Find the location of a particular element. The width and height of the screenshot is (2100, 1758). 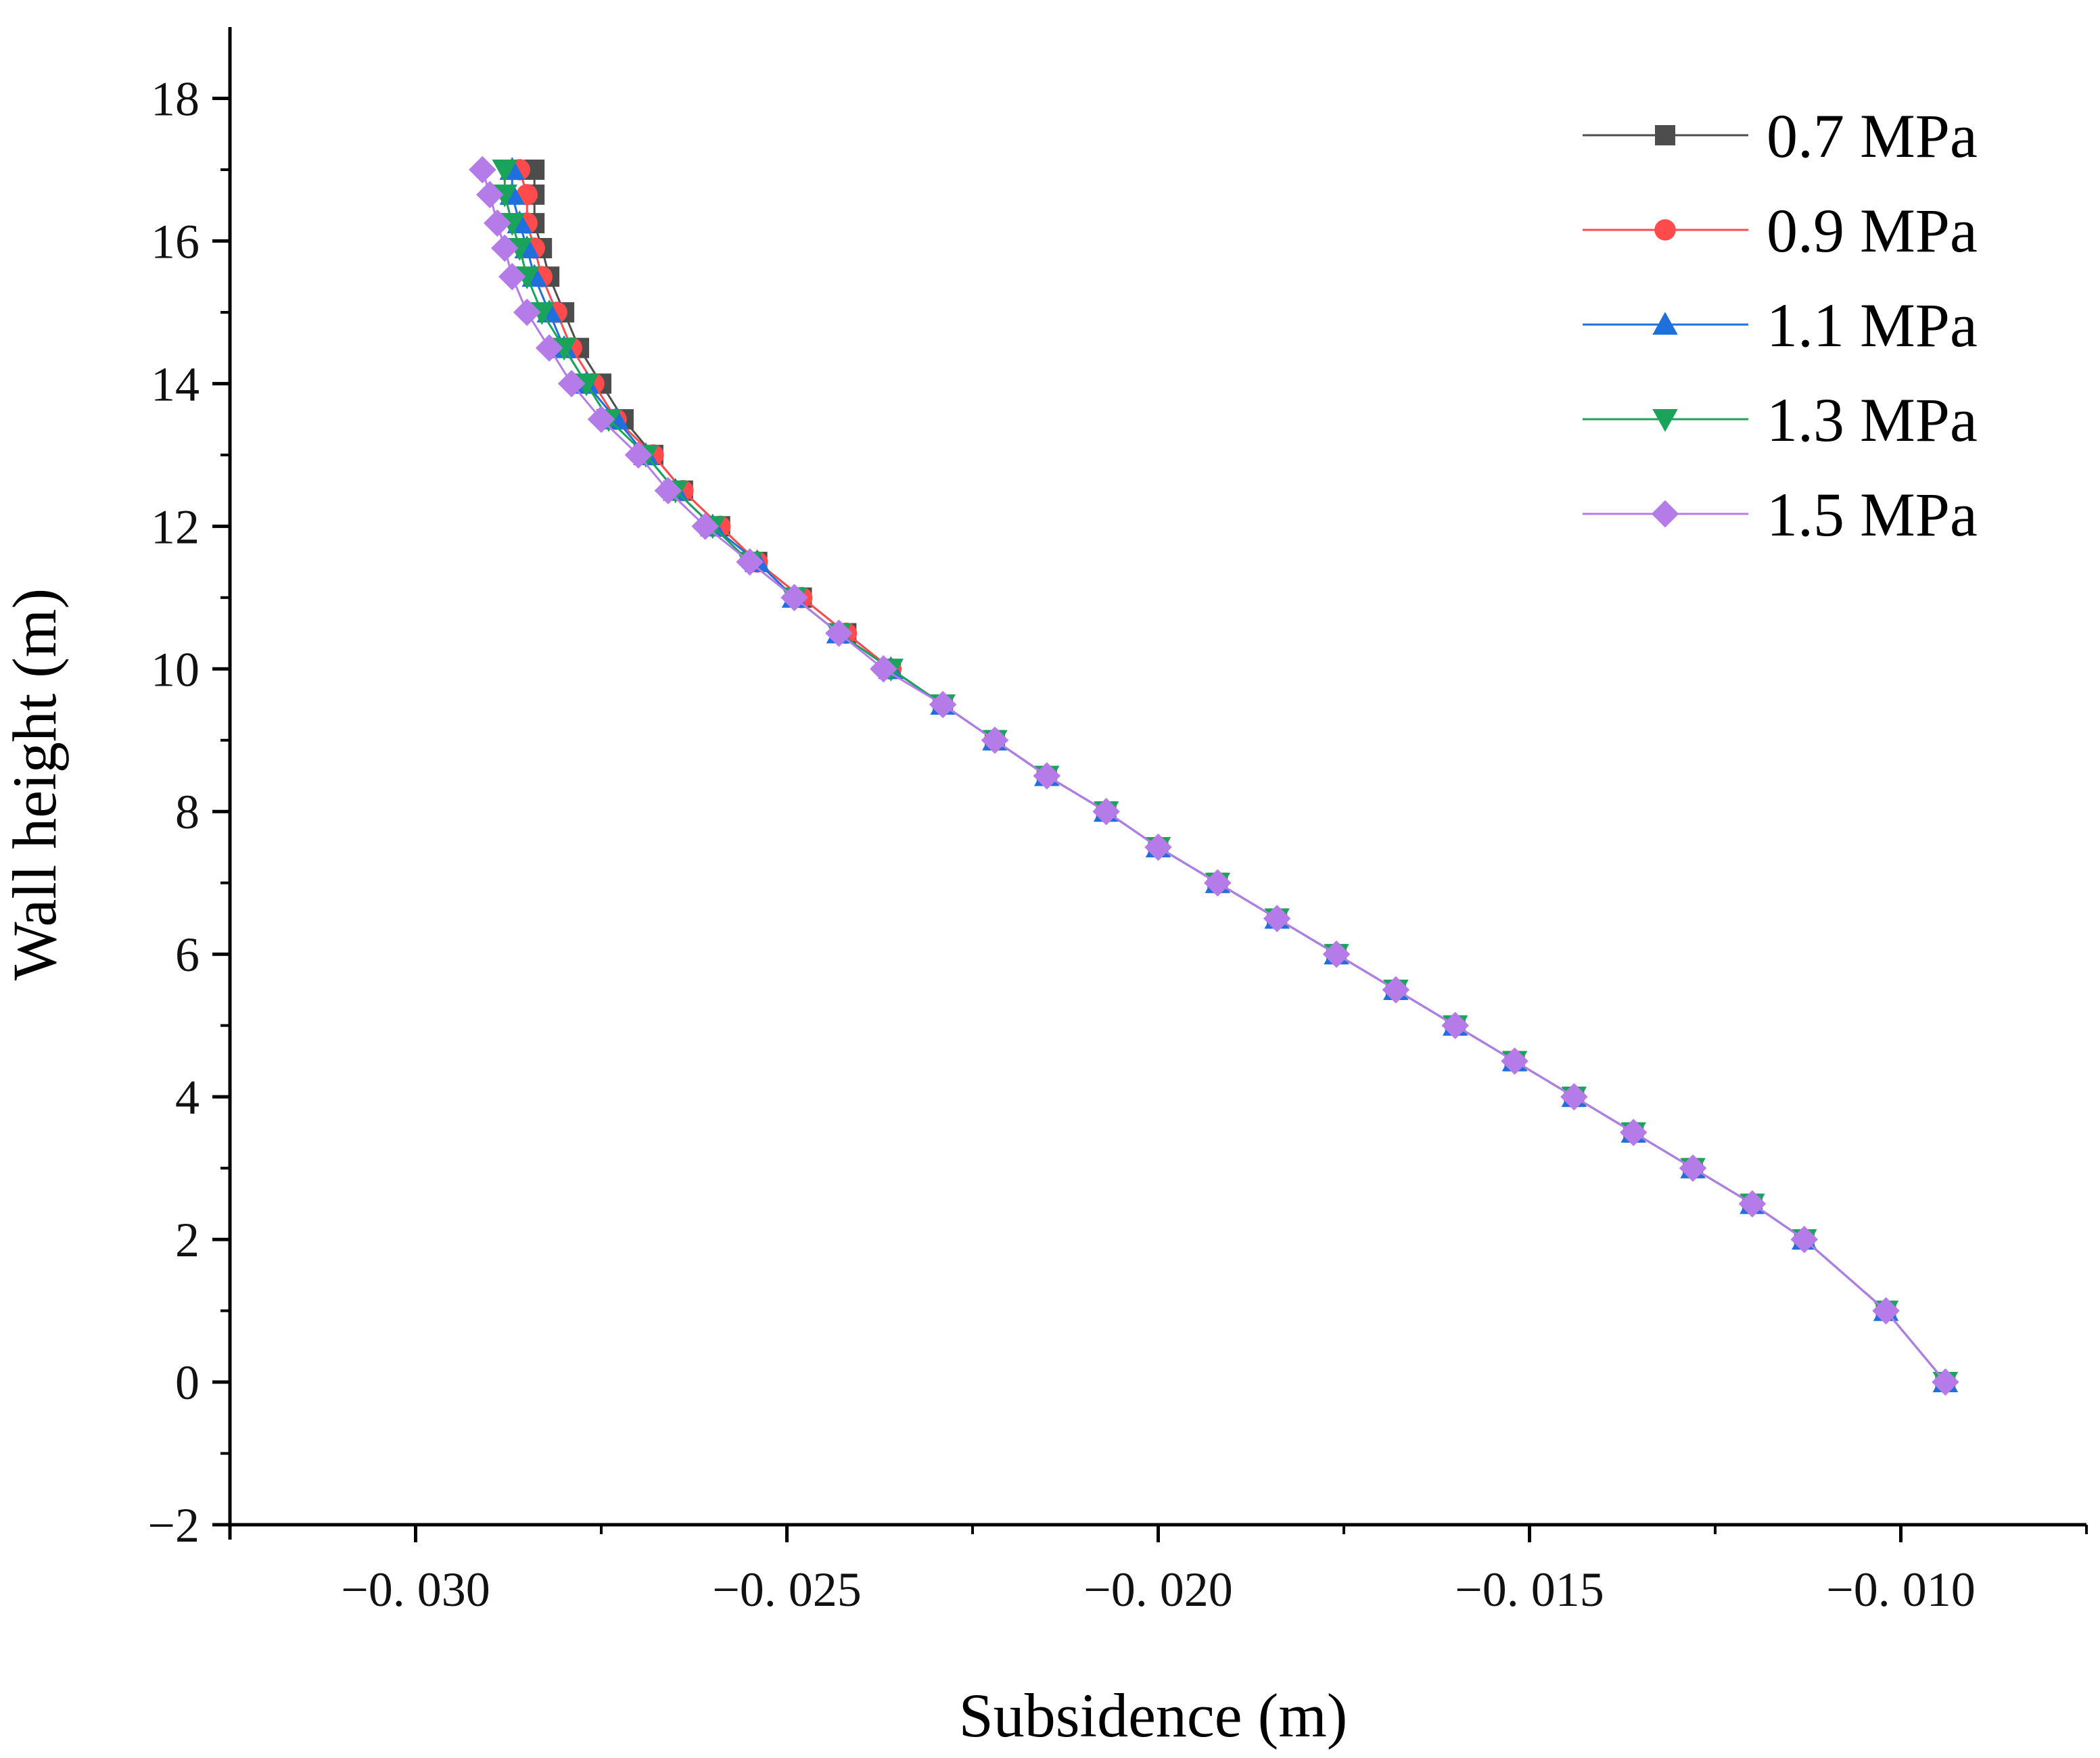

legend-label: 1.1 MPa is located at coordinates (1872, 325).